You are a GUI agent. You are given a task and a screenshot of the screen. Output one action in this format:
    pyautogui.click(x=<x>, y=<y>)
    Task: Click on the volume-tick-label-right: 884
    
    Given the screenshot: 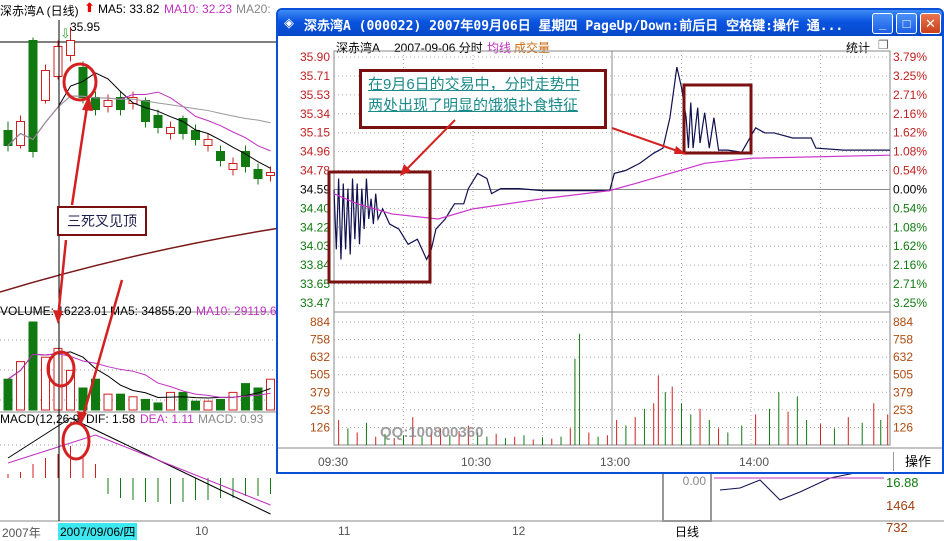 What is the action you would take?
    pyautogui.click(x=903, y=322)
    